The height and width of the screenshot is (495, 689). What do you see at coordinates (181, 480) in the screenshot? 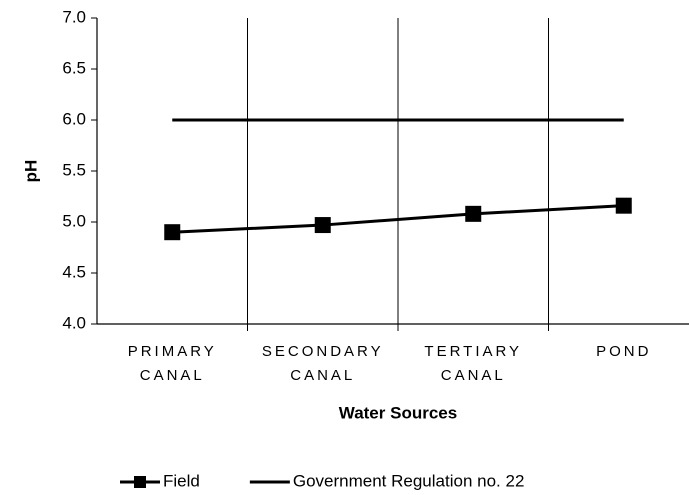
I see `legend-label: Field` at bounding box center [181, 480].